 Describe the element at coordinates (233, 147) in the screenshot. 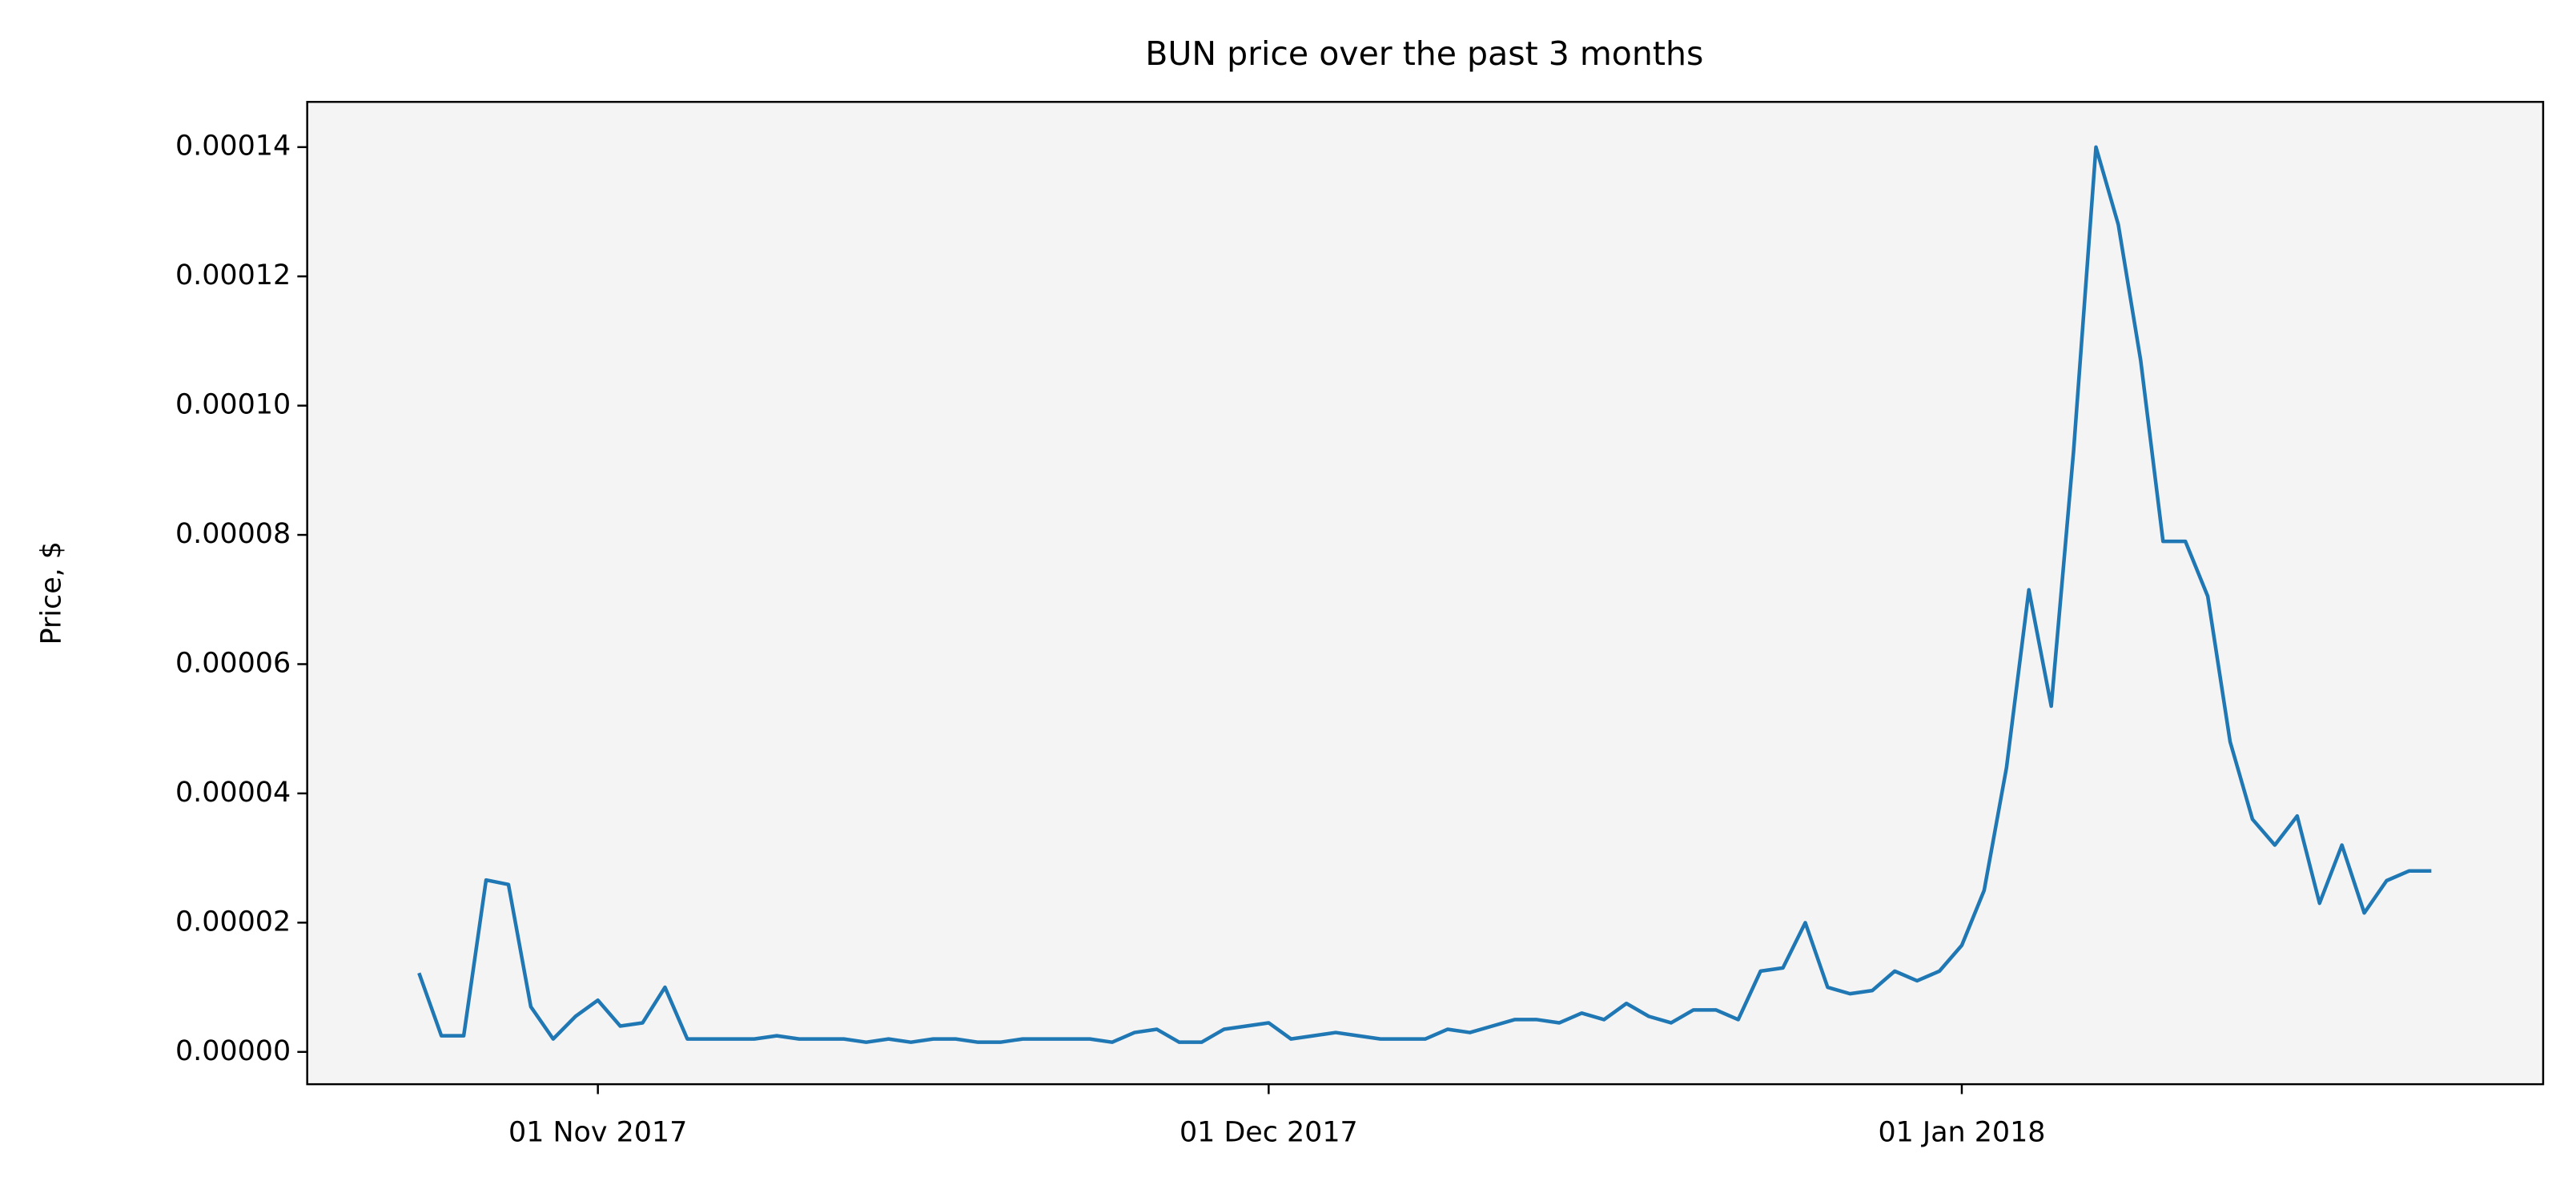

I see `y-tick-label: 0.00014` at that location.